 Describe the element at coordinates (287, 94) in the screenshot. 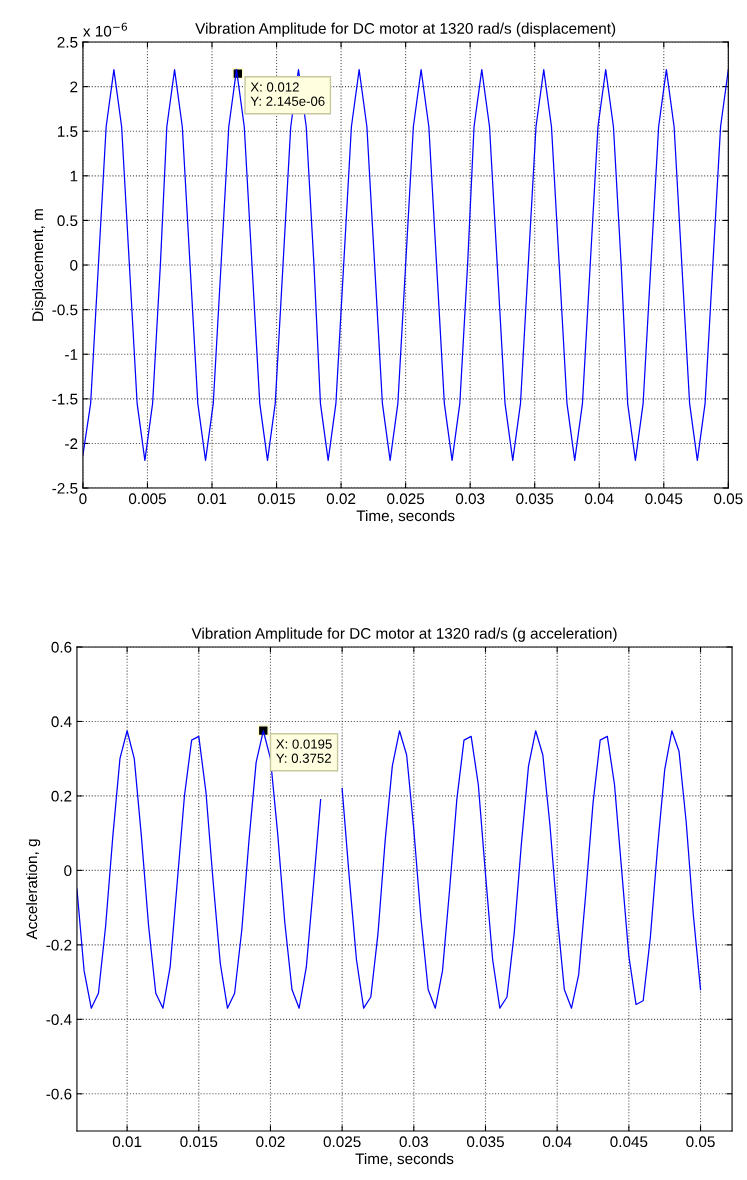

I see `annotation: X: 0.012 Y: 2.145e-06` at that location.